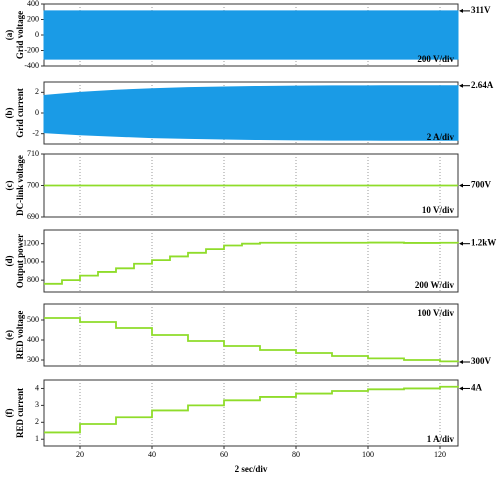 The height and width of the screenshot is (479, 502). I want to click on y-tick-label: 1, so click(37, 438).